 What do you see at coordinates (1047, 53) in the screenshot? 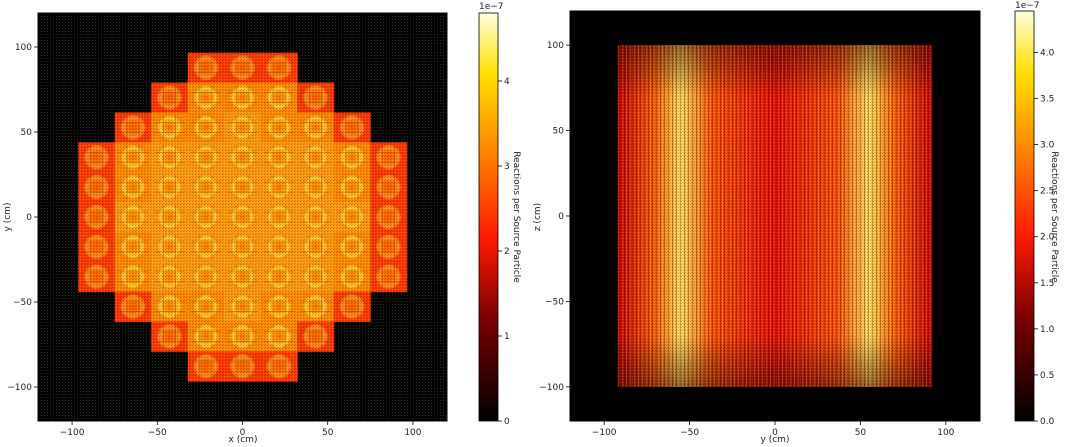
I see `colorbar-tick-label: 4.0` at bounding box center [1047, 53].